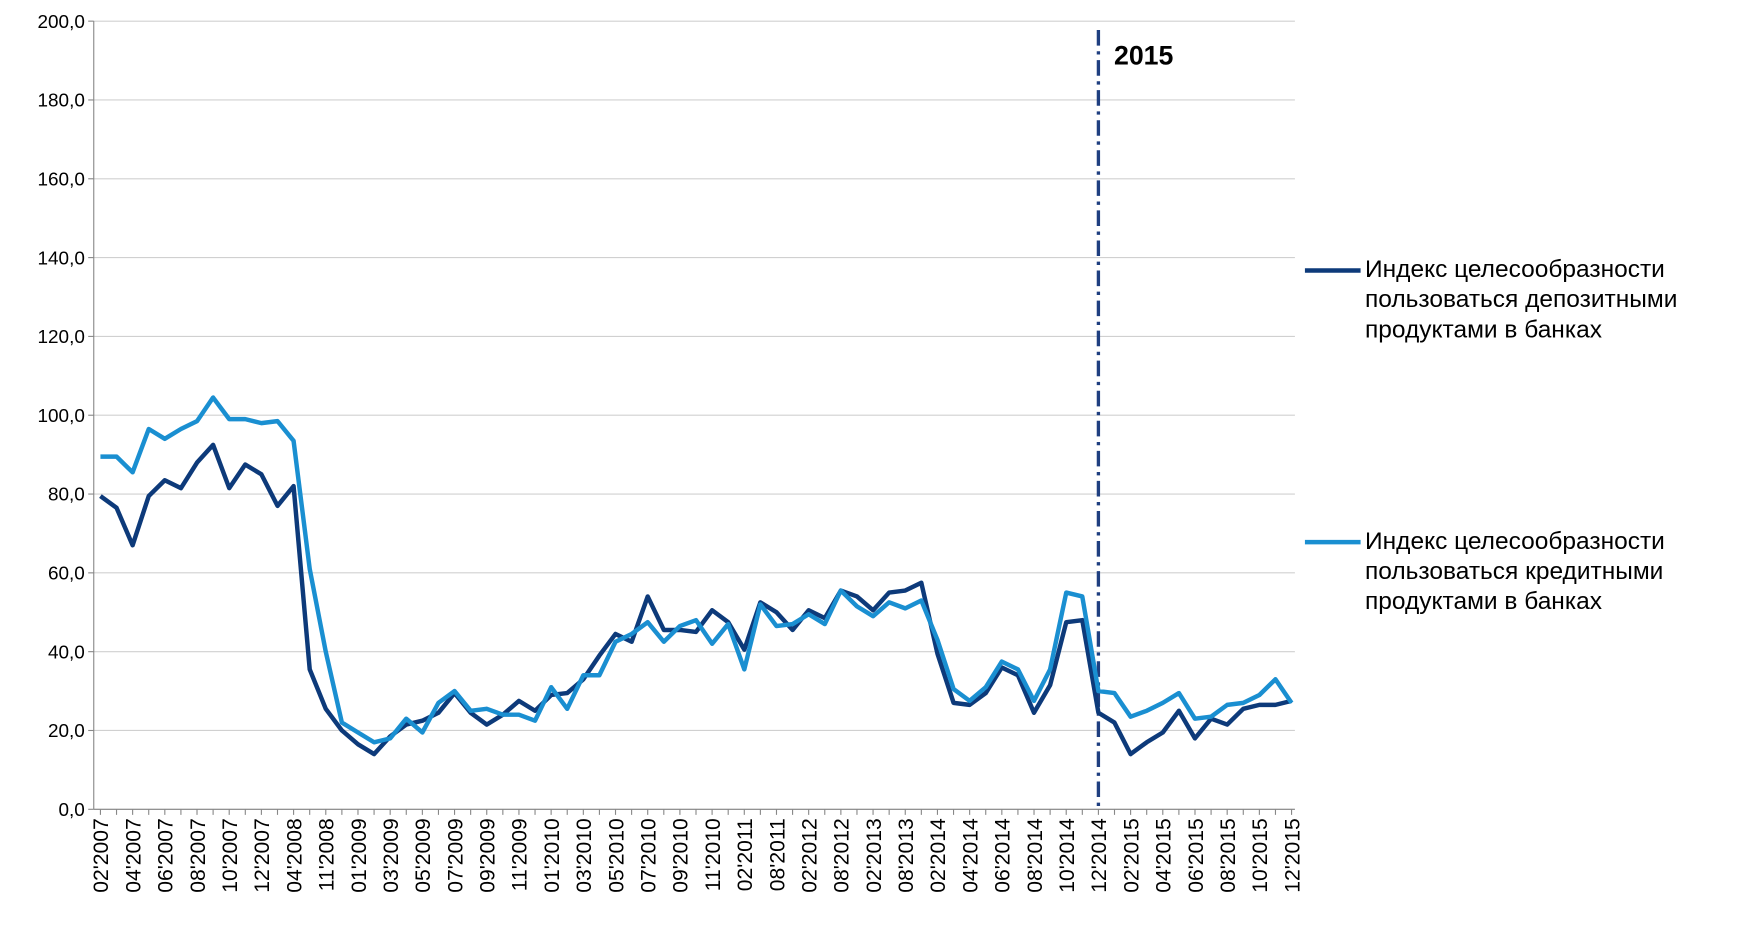 This screenshot has height=944, width=1746. Describe the element at coordinates (455, 855) in the screenshot. I see `x-tick-label: 07'2009` at that location.